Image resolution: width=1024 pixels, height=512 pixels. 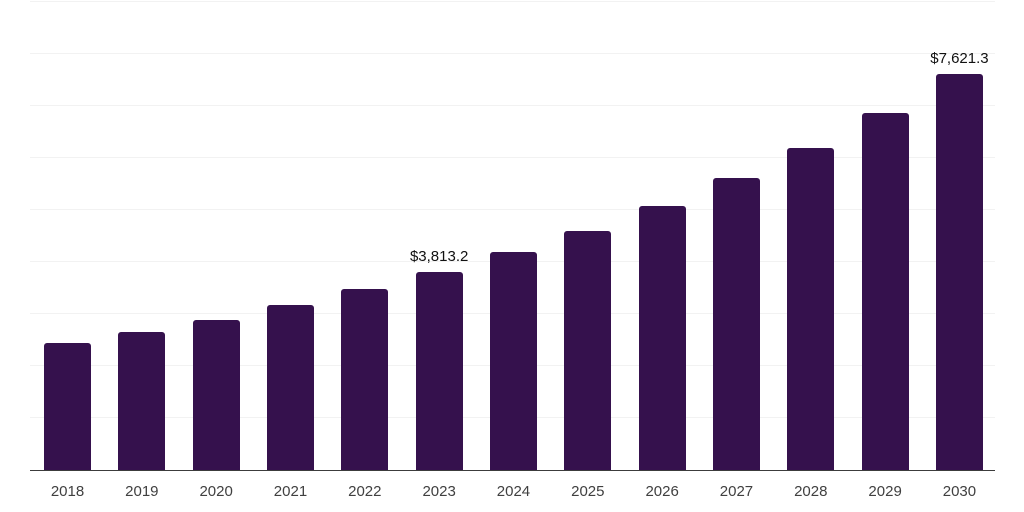 I want to click on x-tick-2018: 2018, so click(x=67, y=491).